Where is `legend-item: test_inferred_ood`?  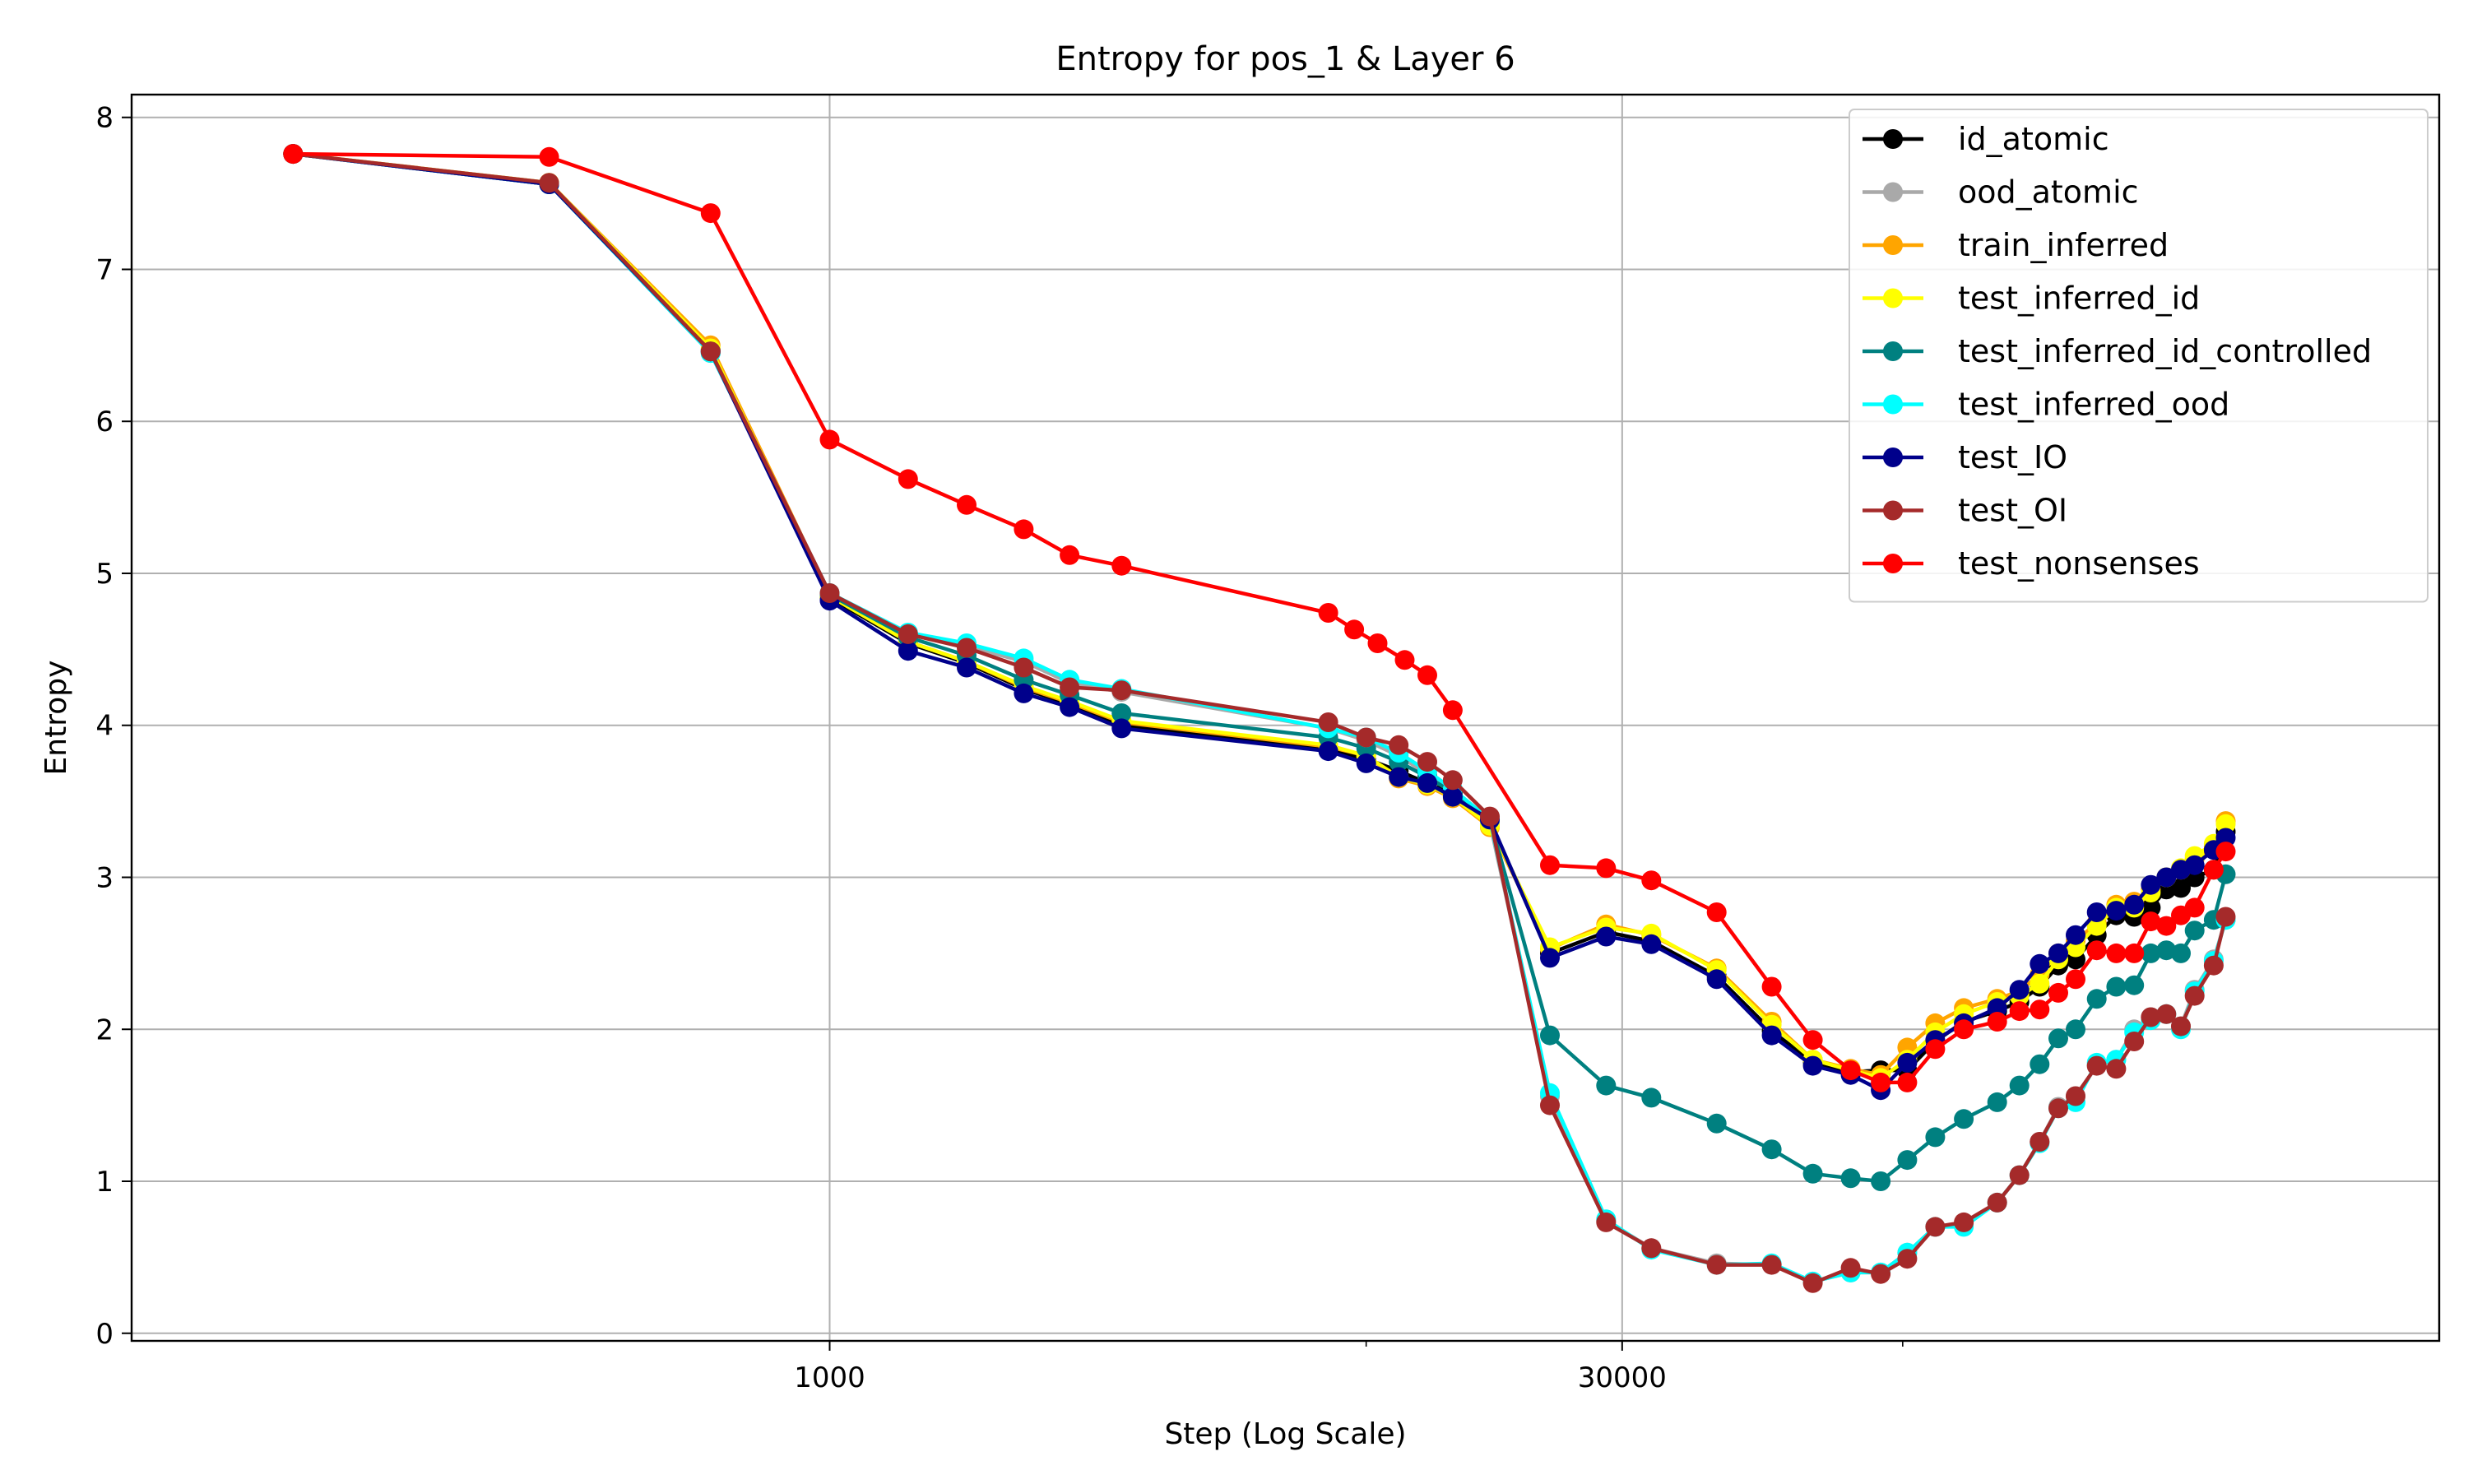
legend-item: test_inferred_ood is located at coordinates (2046, 405).